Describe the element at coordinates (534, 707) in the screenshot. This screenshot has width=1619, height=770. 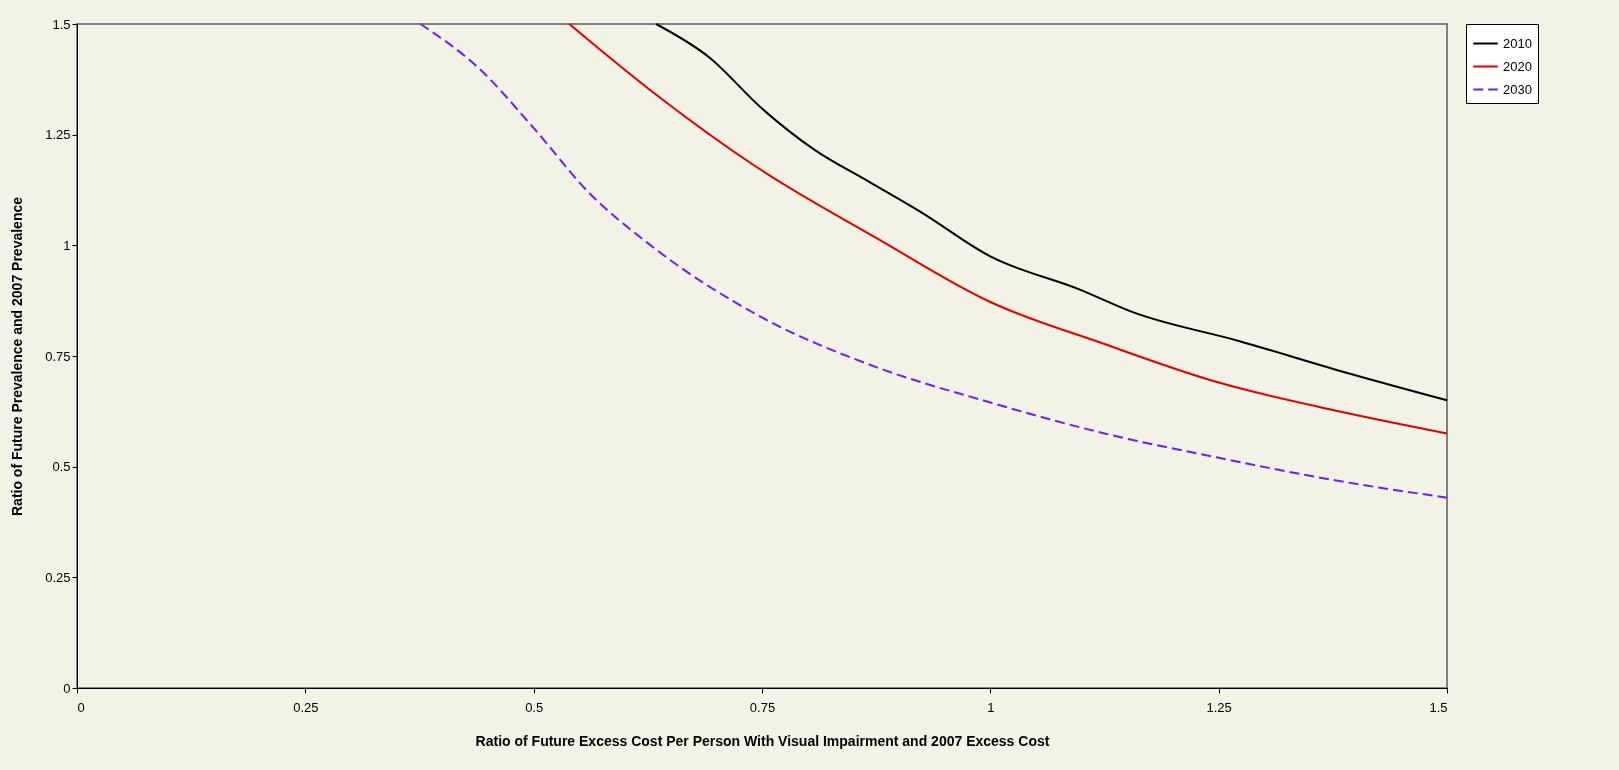
I see `x-tick-label: 0.5` at that location.